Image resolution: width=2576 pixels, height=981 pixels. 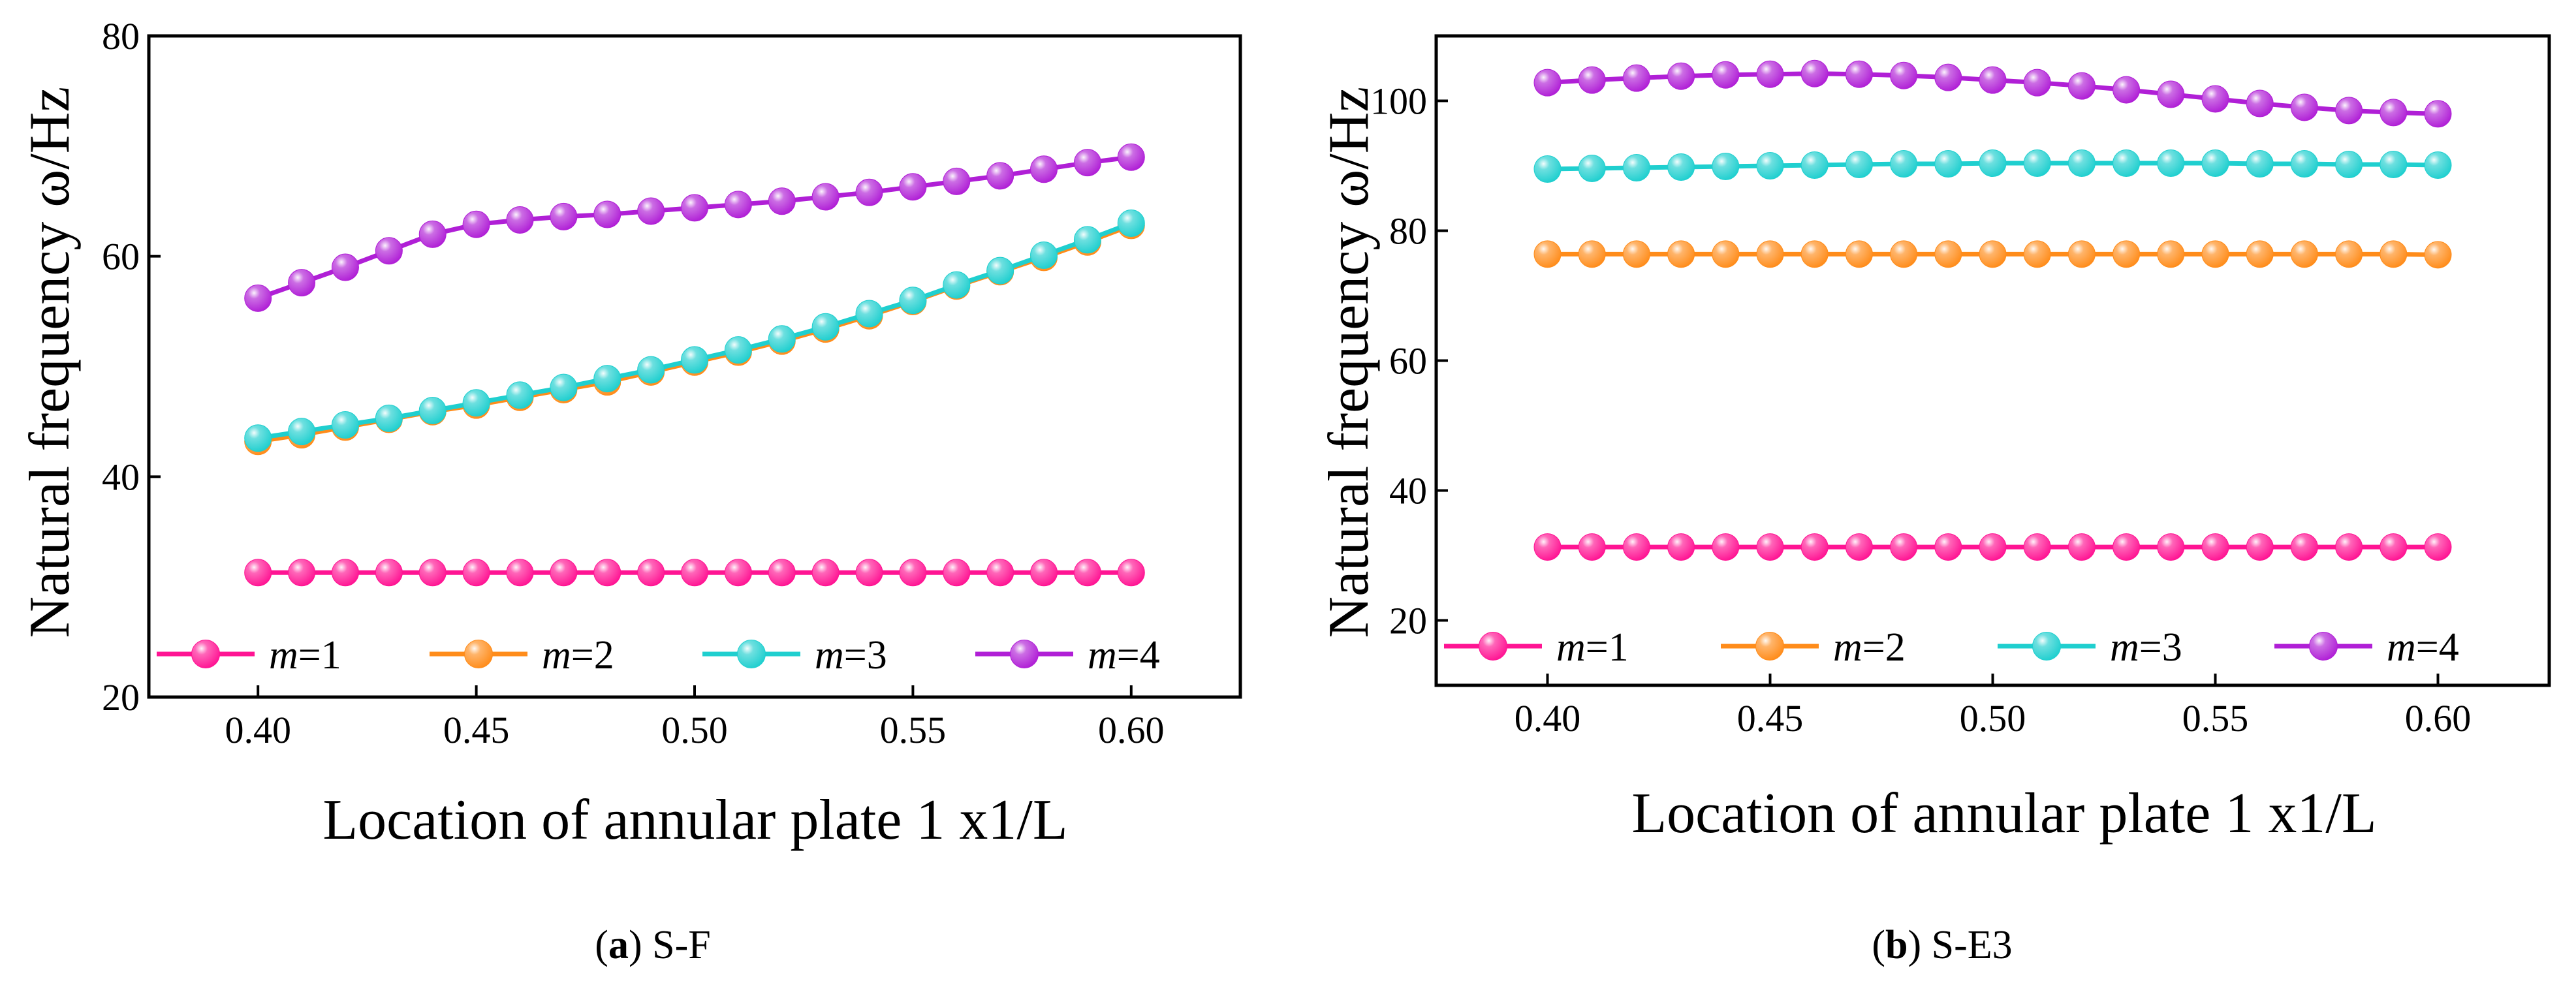 I want to click on caption-a: (a) S-F, so click(x=652, y=945).